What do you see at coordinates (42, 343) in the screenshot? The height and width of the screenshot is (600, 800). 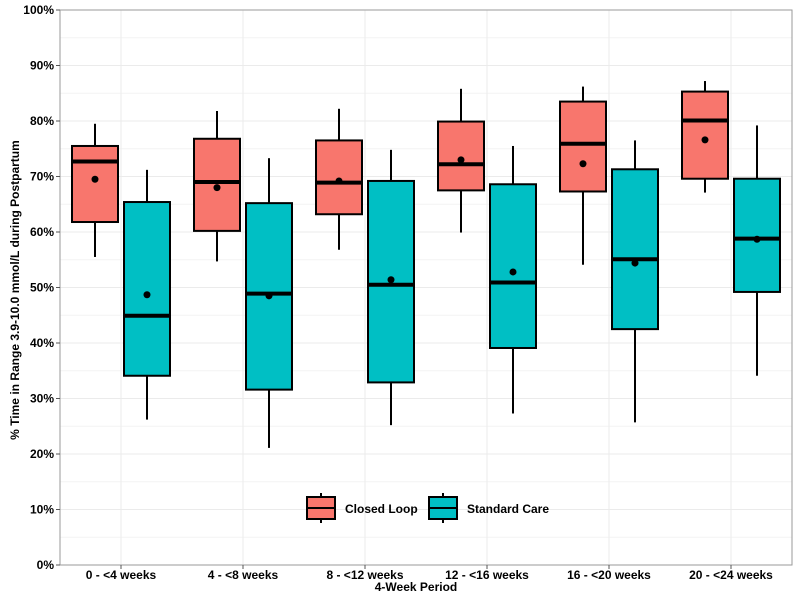 I see `y-tick-label-4: 40%` at bounding box center [42, 343].